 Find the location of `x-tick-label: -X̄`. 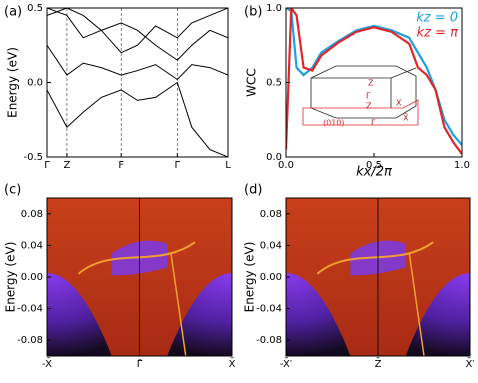

x-tick-label: -X̄ is located at coordinates (47, 363).